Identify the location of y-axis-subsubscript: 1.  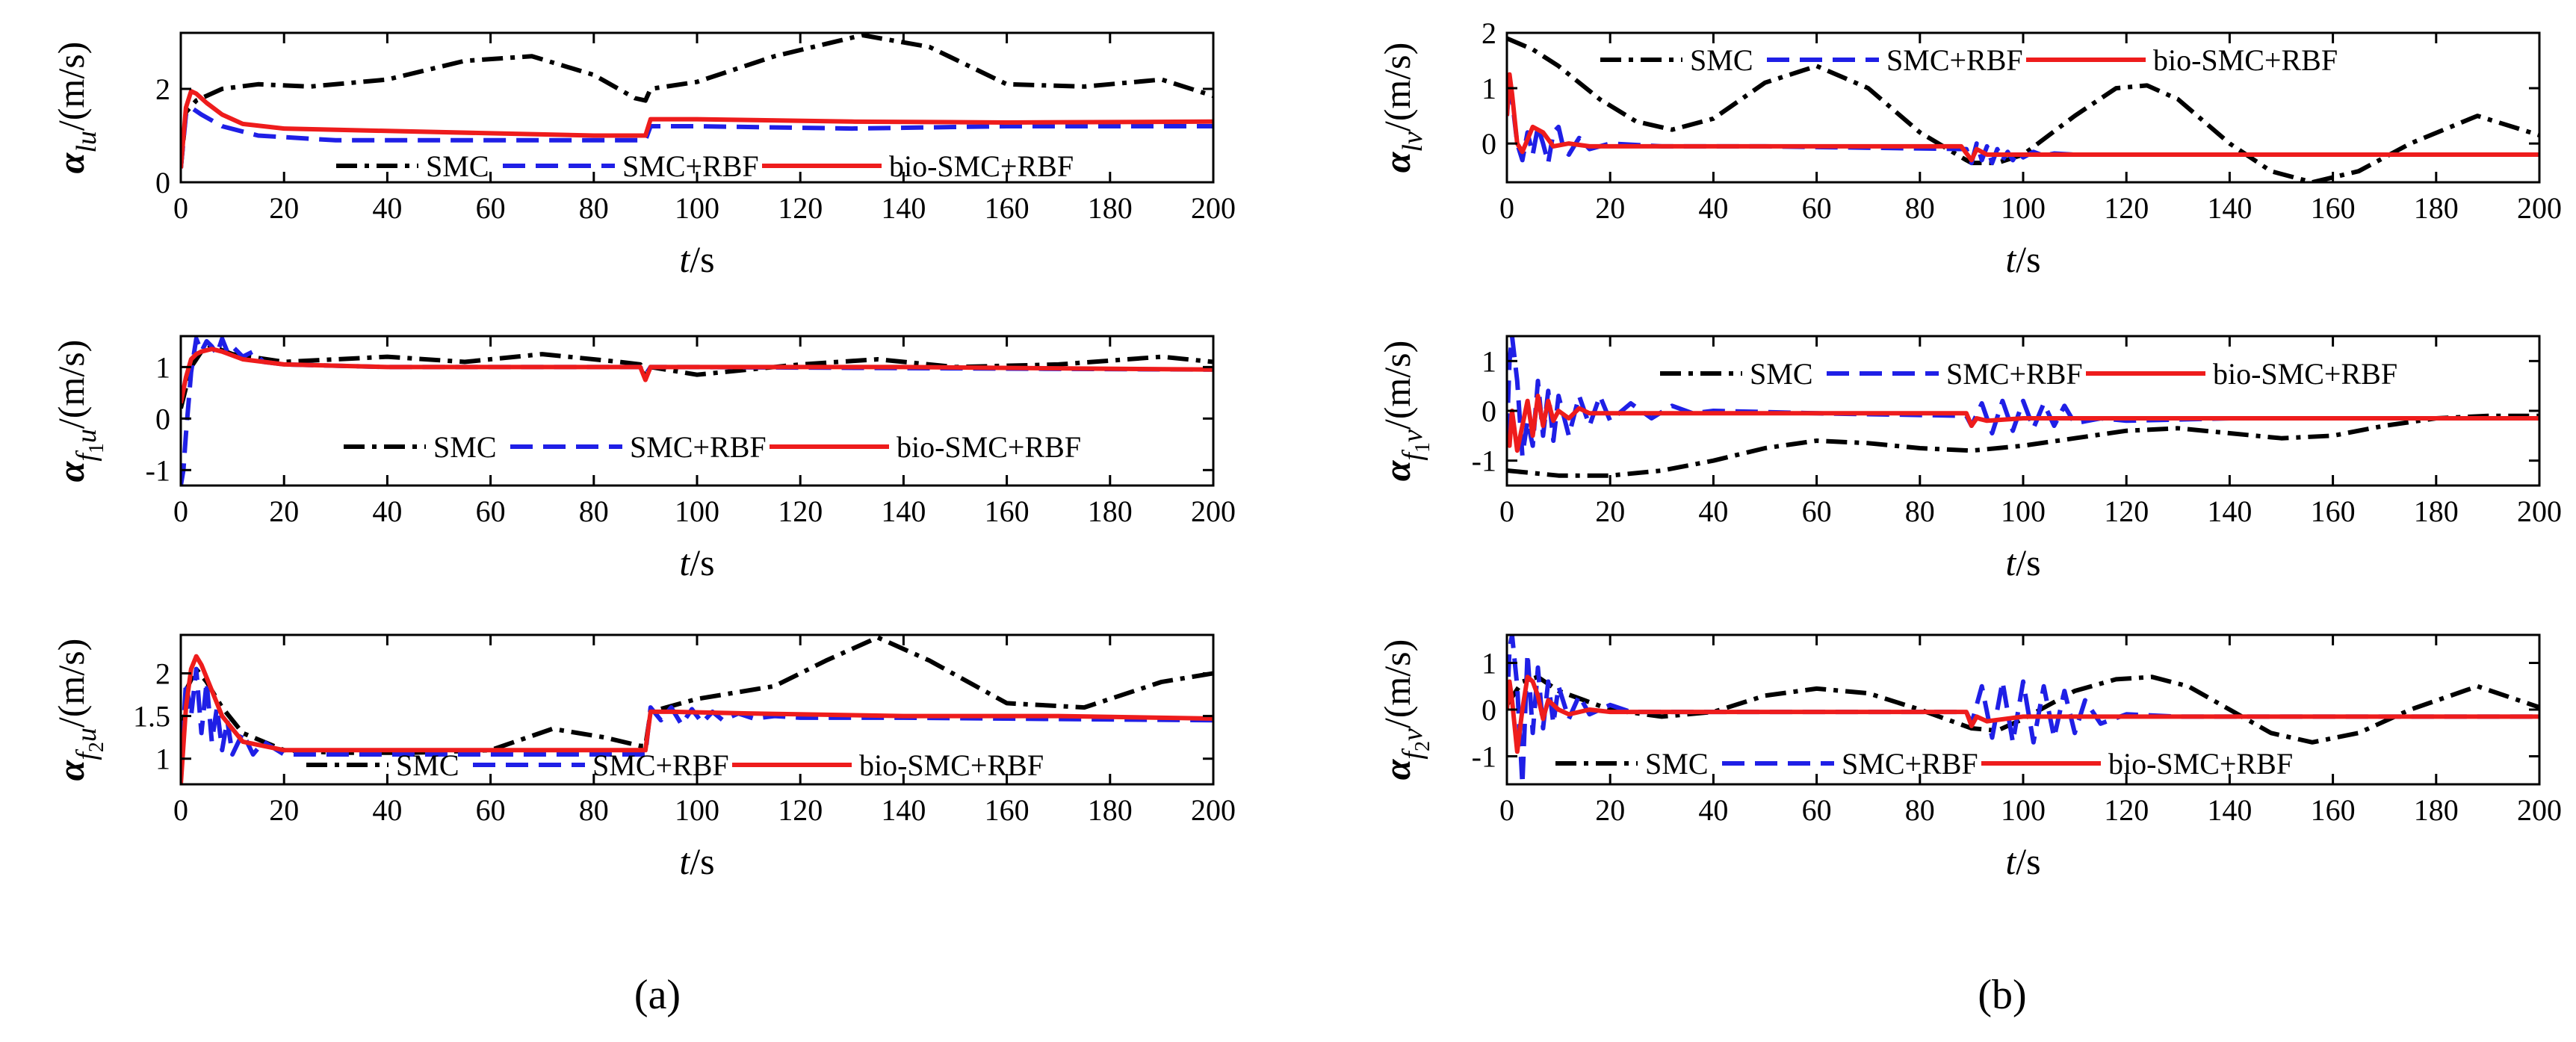
(1422, 447).